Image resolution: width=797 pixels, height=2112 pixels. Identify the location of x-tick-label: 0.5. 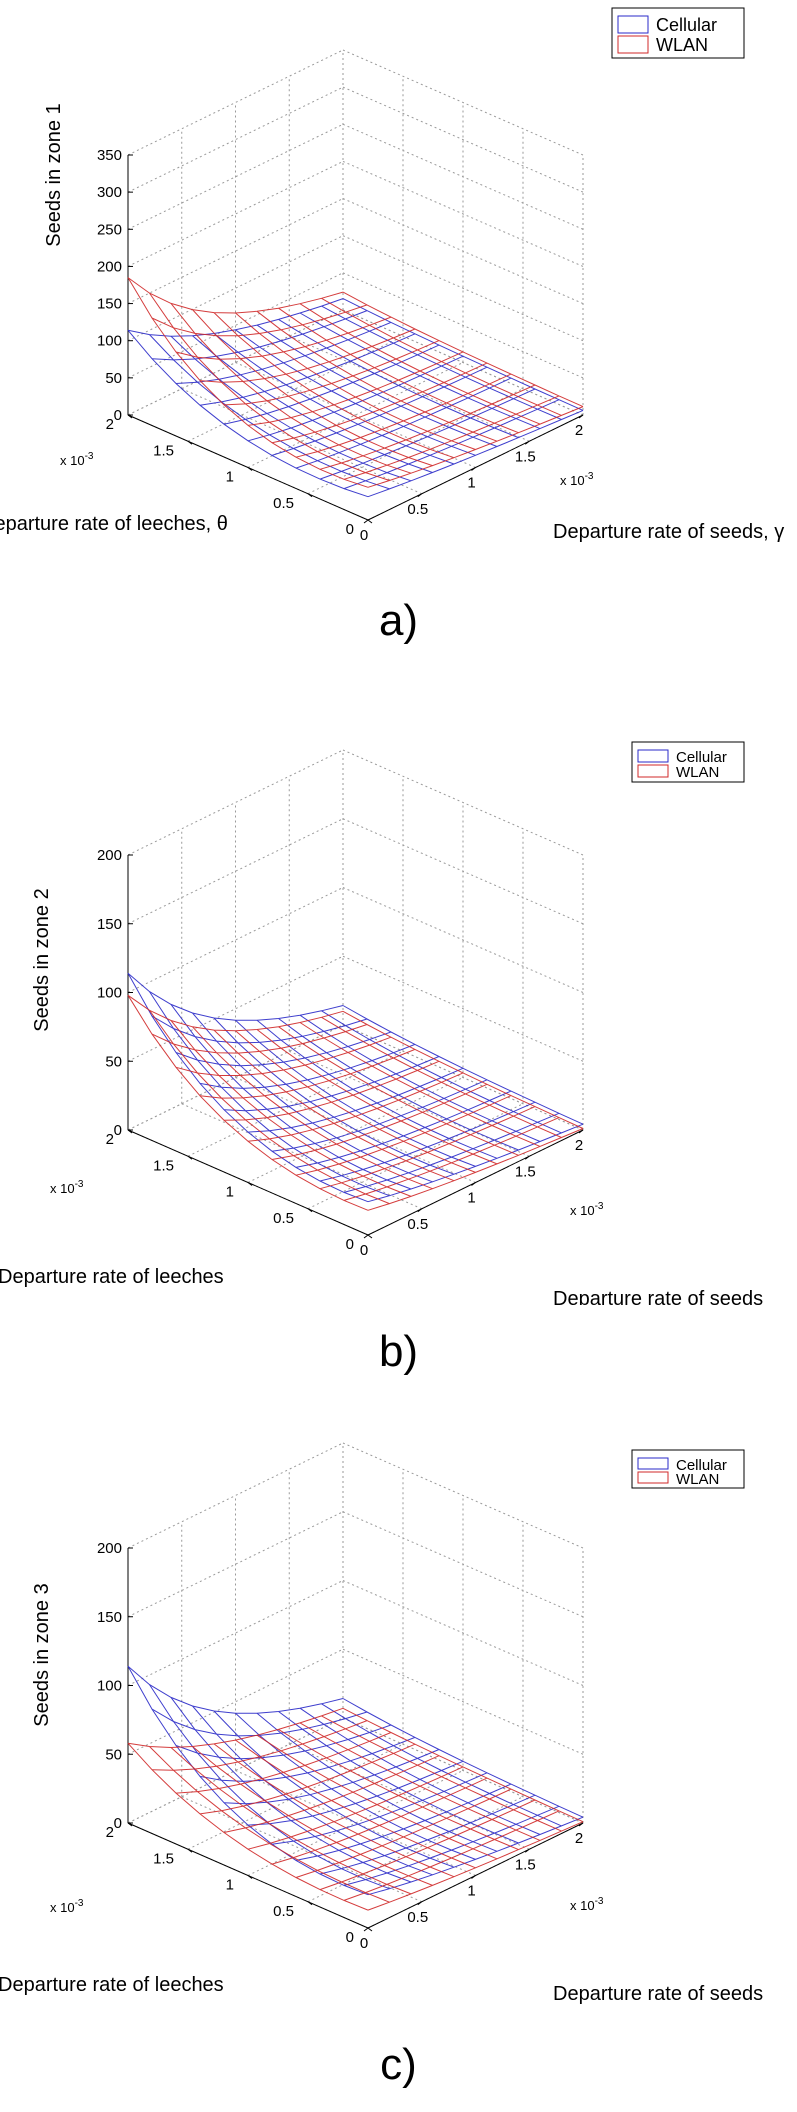
(417, 509).